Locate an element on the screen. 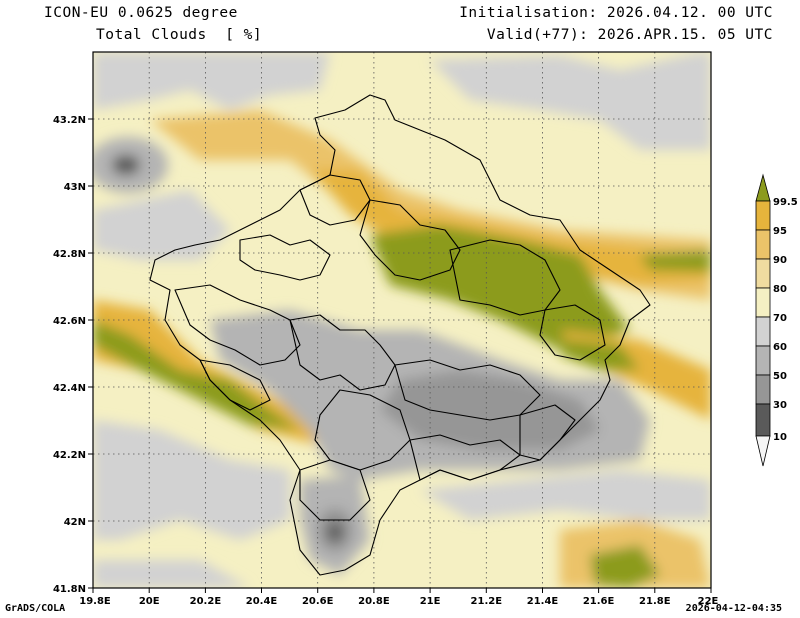 The height and width of the screenshot is (618, 800). model-title: ICON-EU 0.0625 degree is located at coordinates (141, 13).